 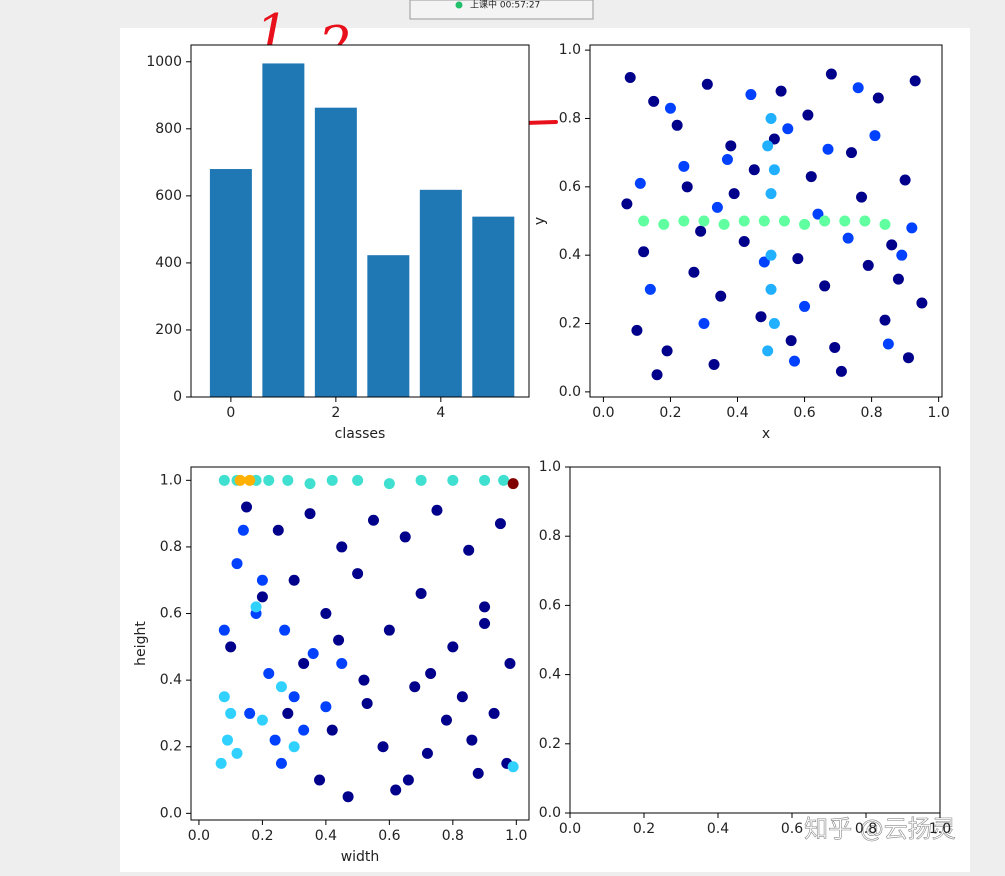 I want to click on watermark: 知乎 @云扬灵, so click(x=880, y=829).